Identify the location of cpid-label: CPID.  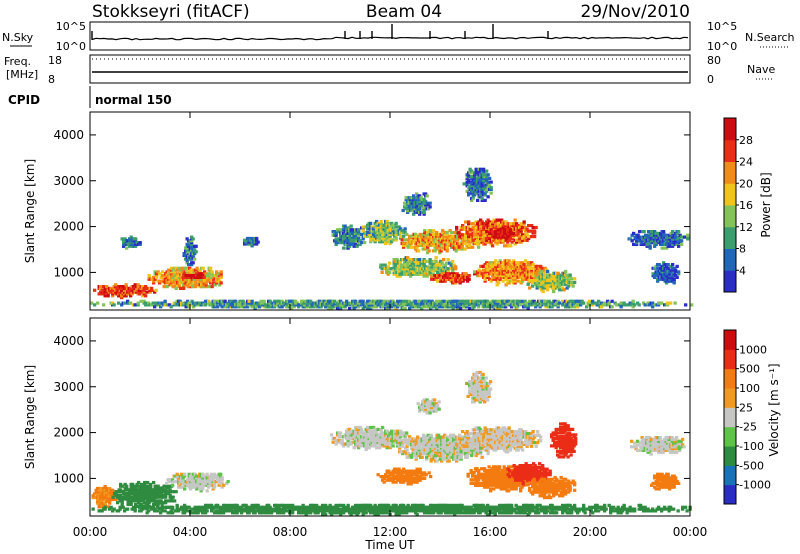
(24, 100).